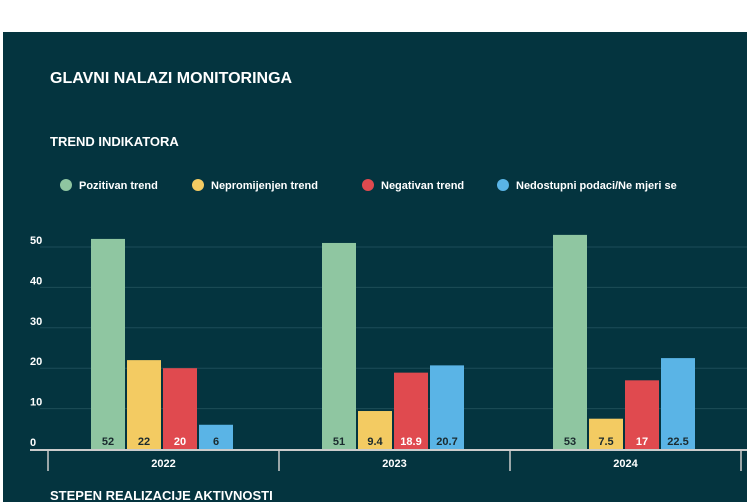 The image size is (747, 503). I want to click on chart-title: TREND INDIKATORA, so click(114, 141).